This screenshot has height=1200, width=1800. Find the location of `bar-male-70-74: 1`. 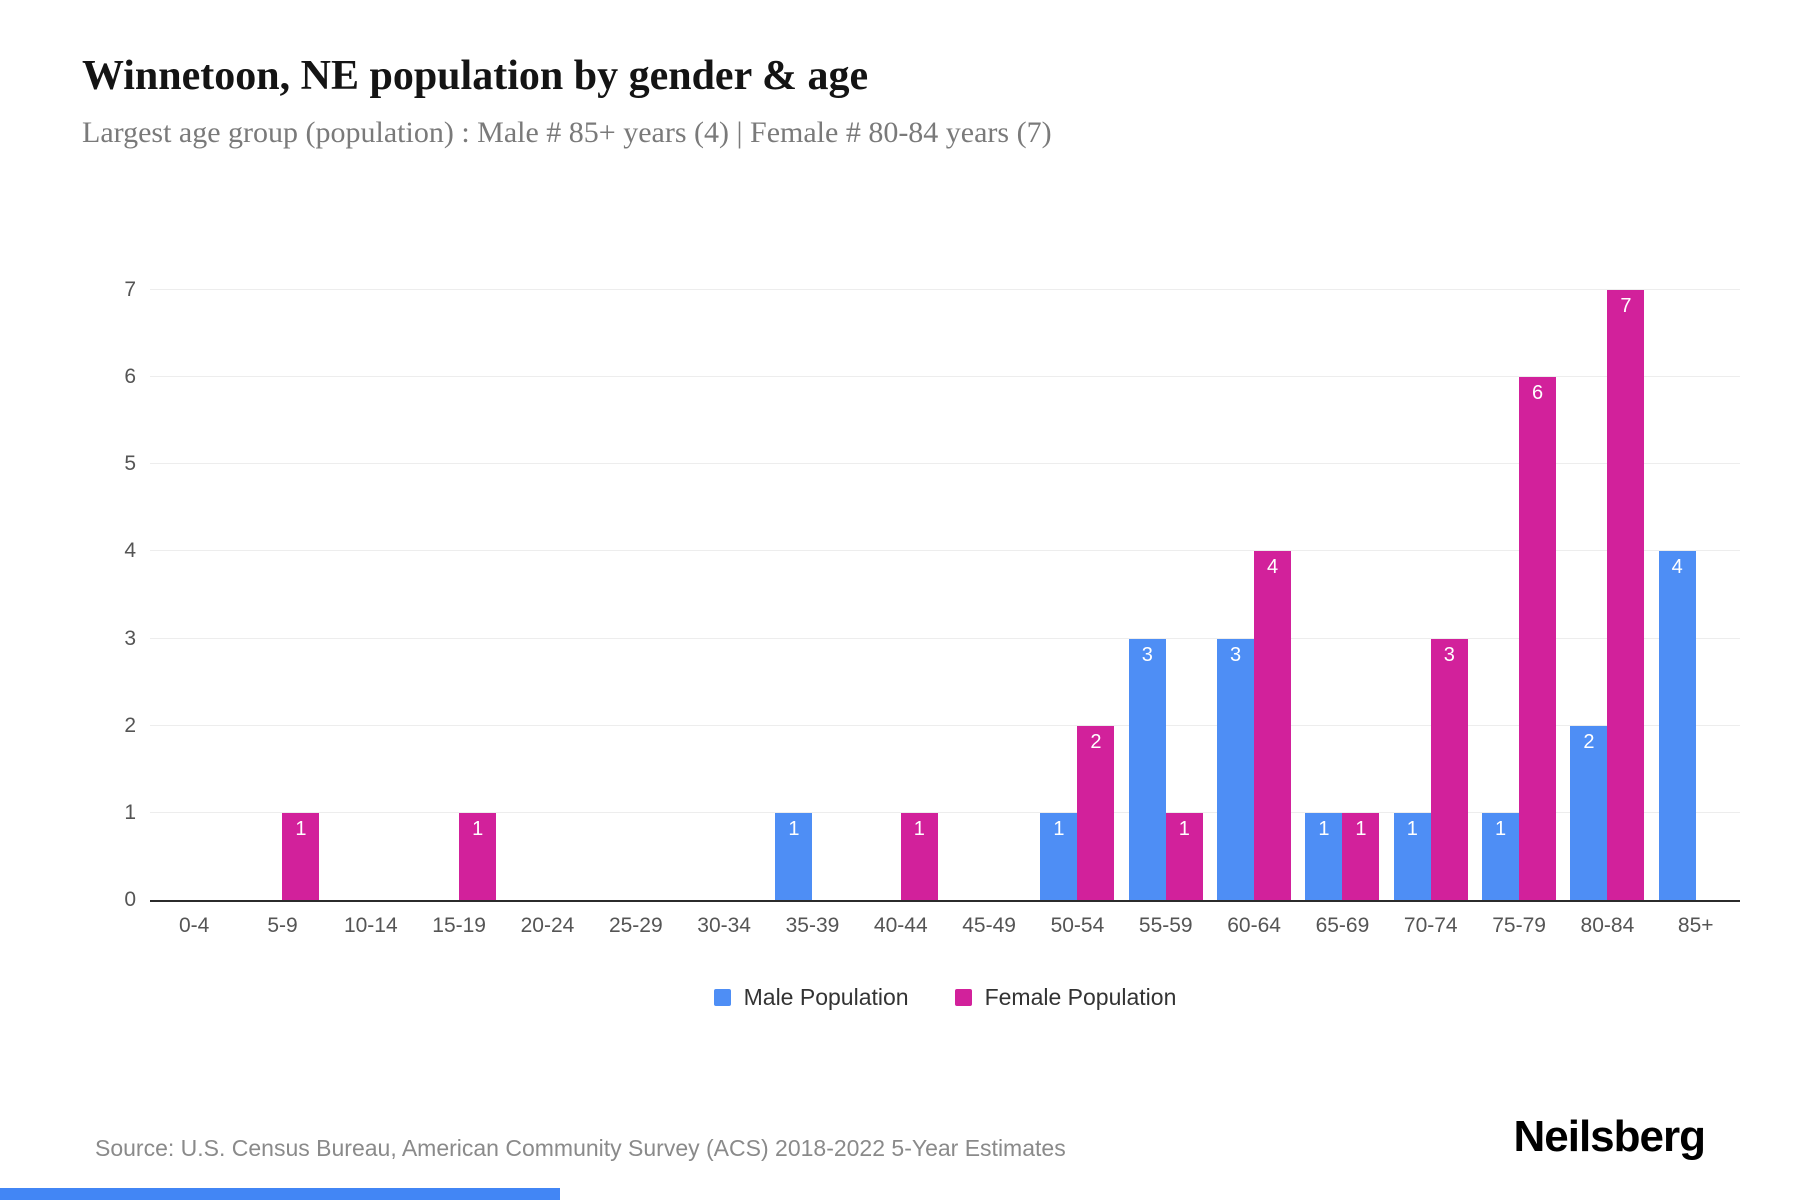

bar-male-70-74: 1 is located at coordinates (1412, 856).